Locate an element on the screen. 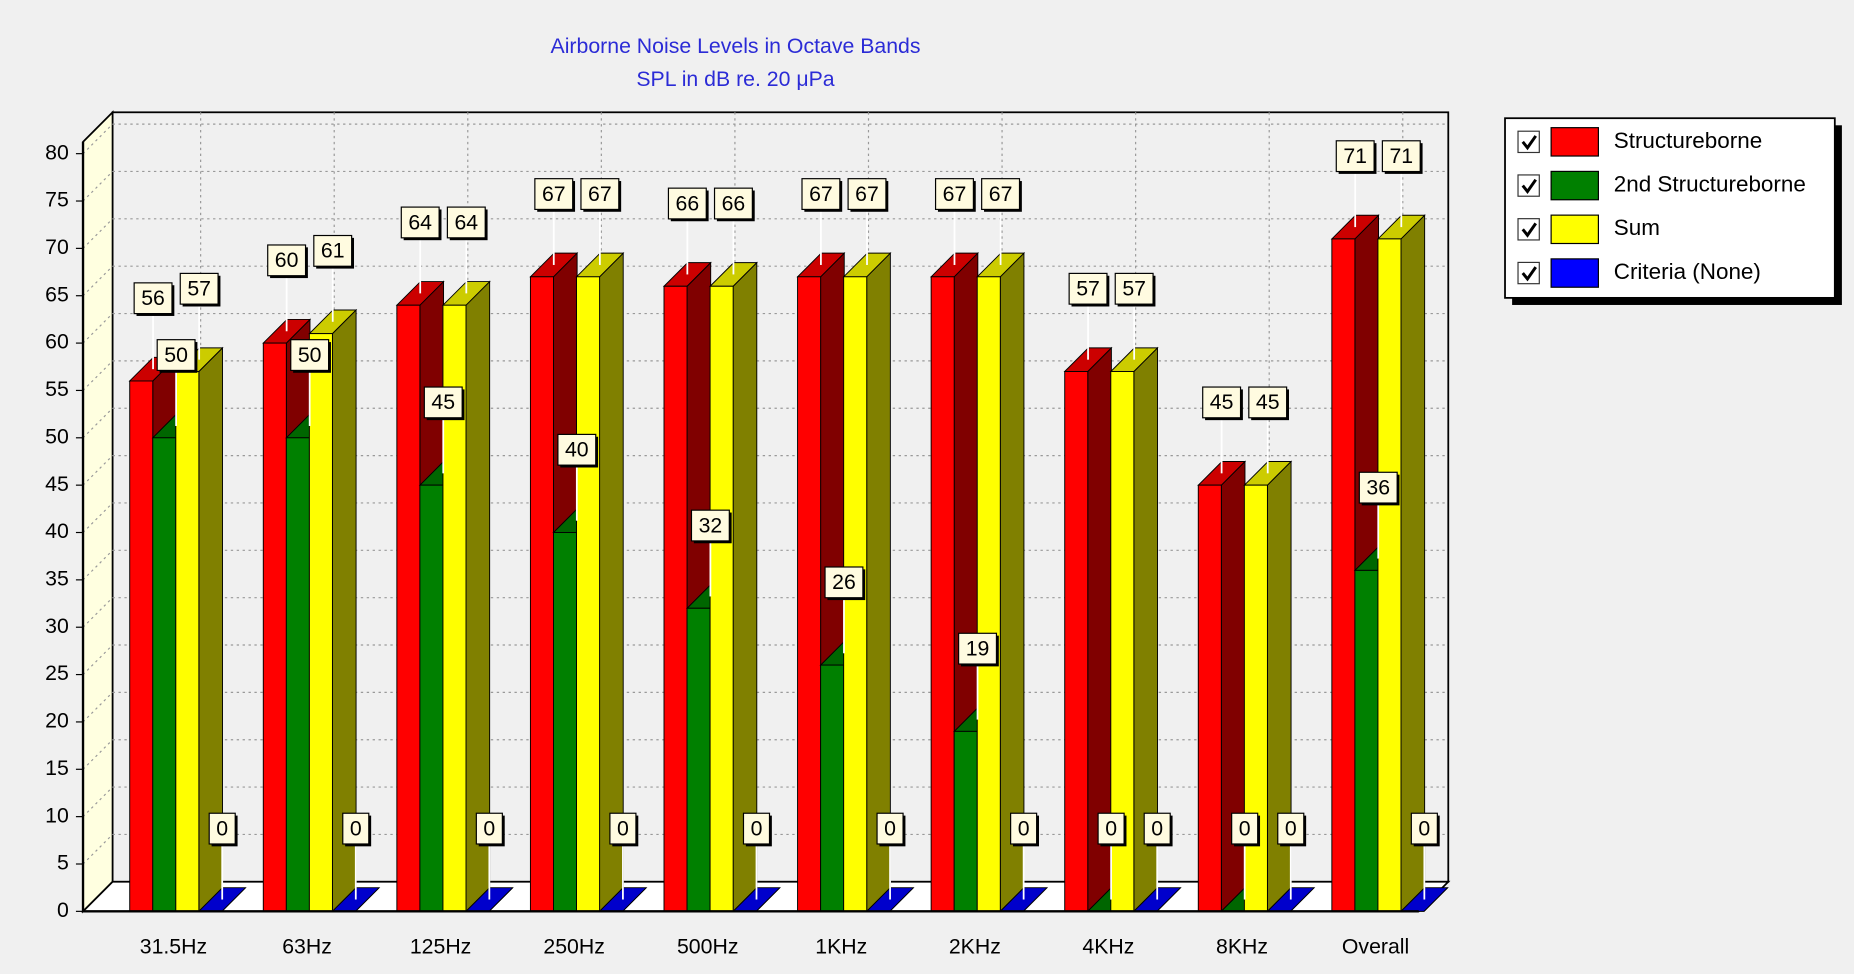 Image resolution: width=1854 pixels, height=974 pixels. y-tick-label: 55 is located at coordinates (57, 389).